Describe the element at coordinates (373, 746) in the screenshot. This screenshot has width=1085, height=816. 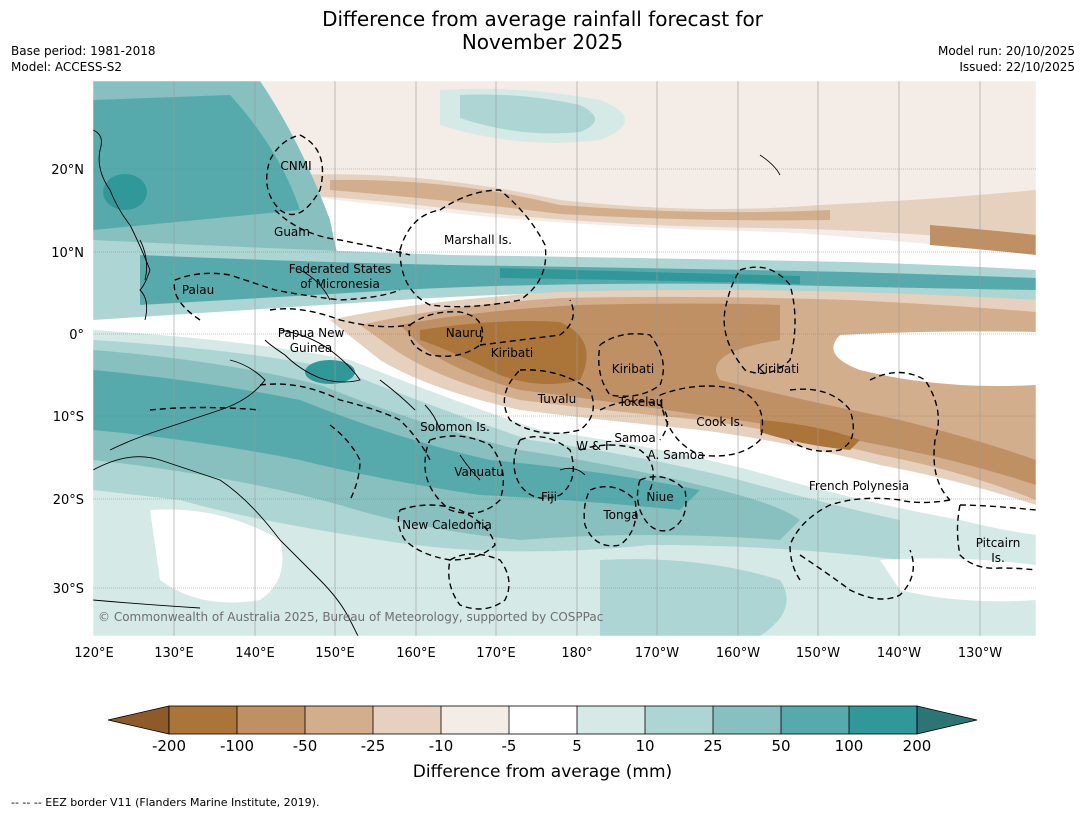
I see `colorbar-tick-label: -25` at that location.